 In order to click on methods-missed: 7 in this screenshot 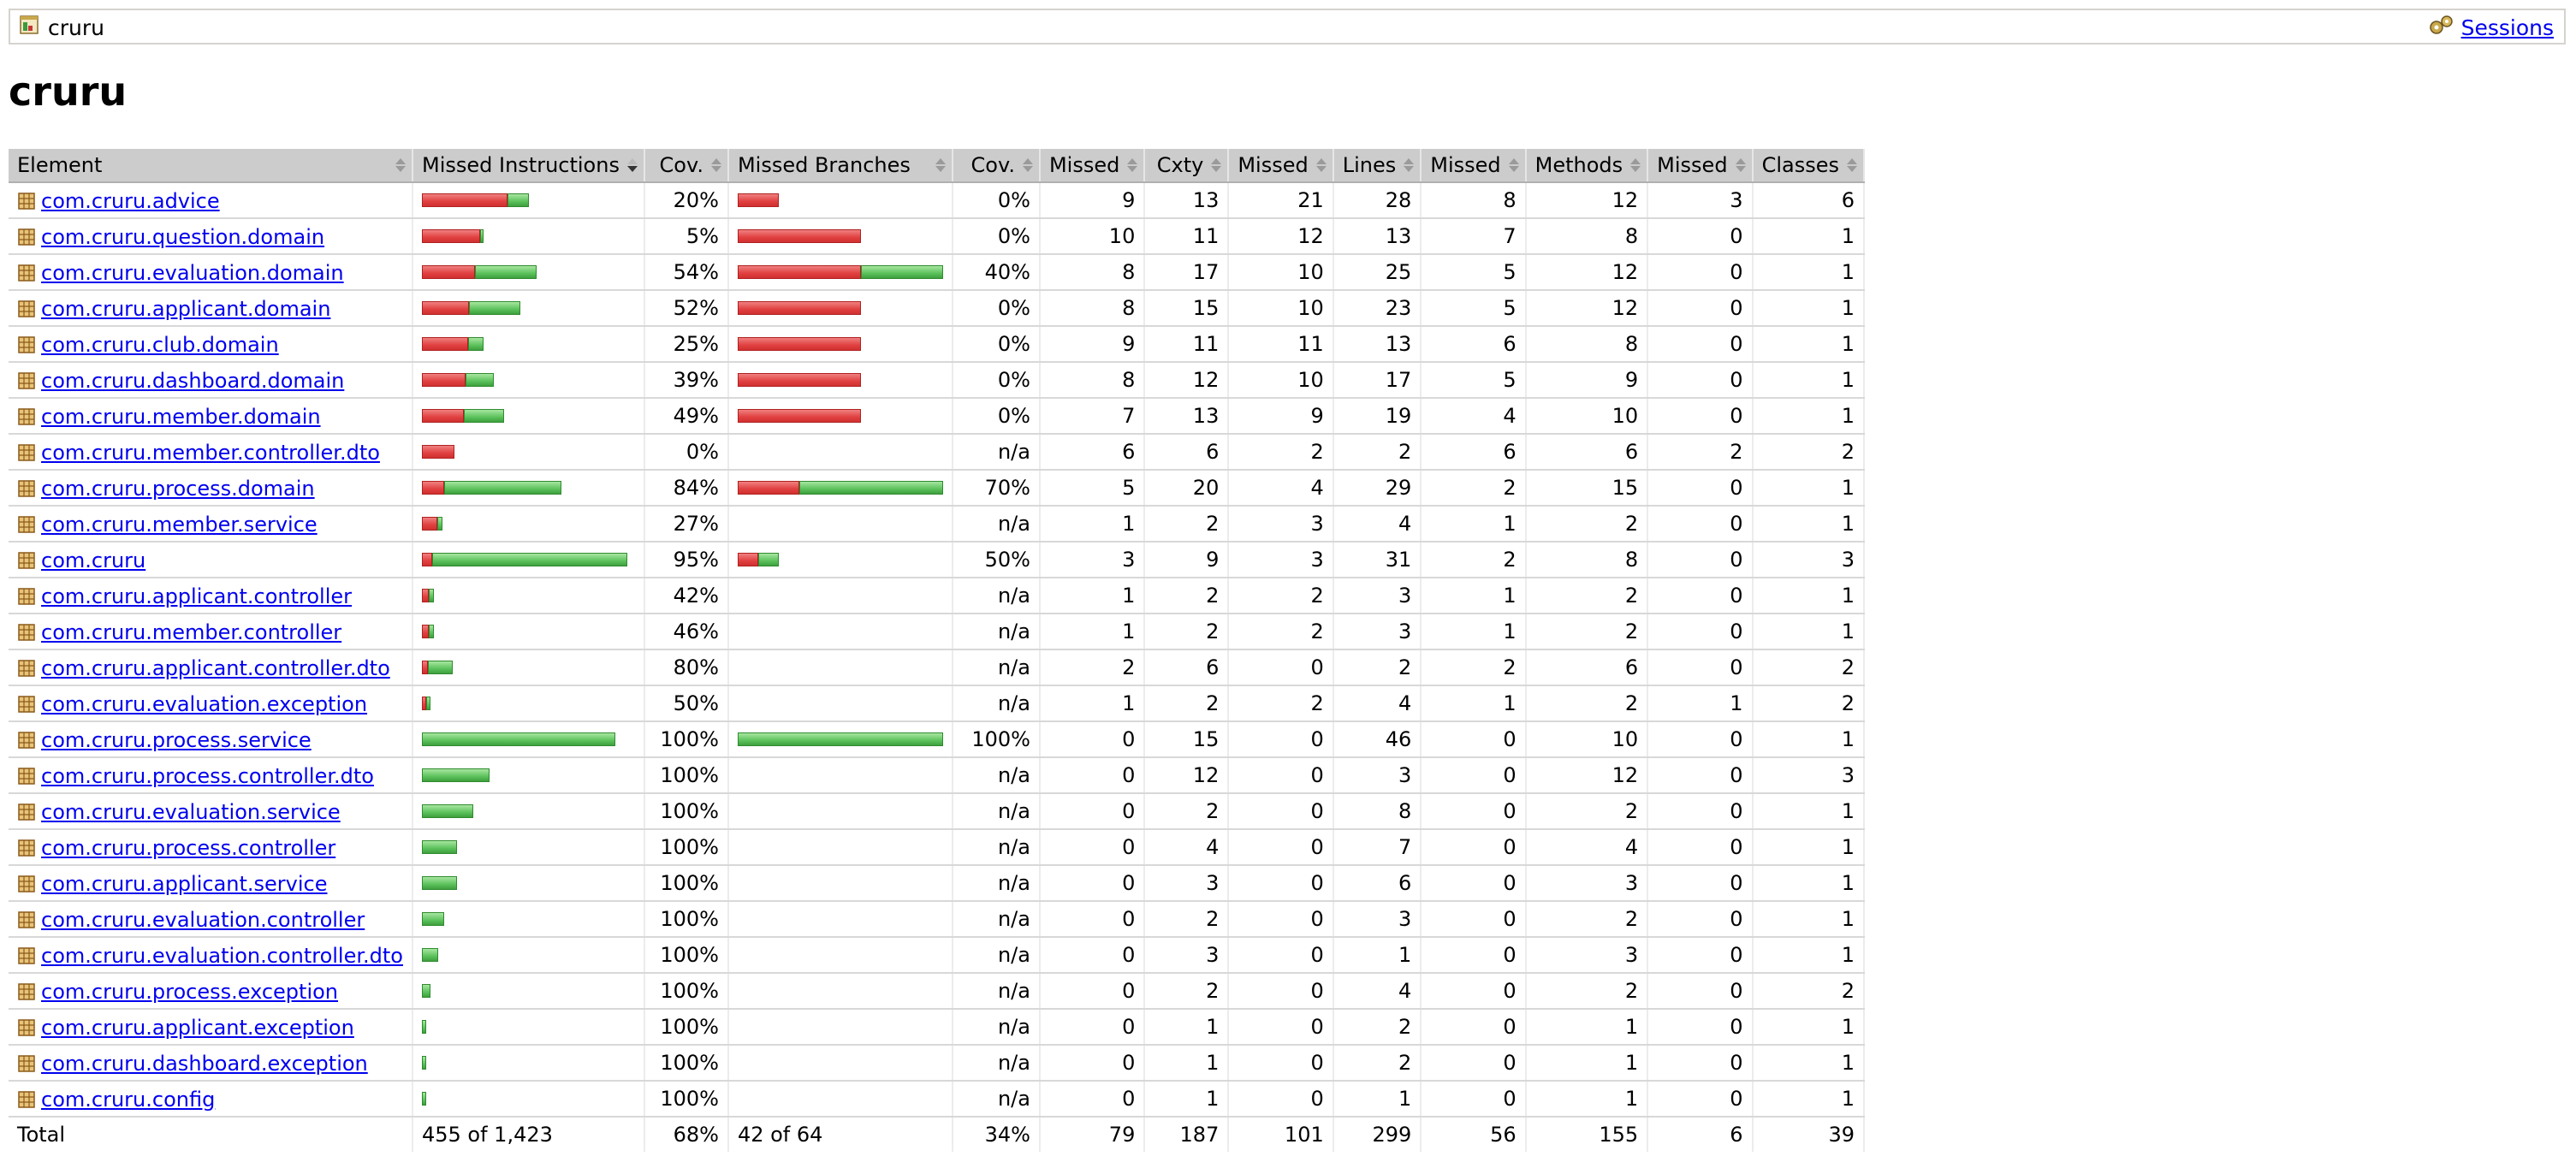, I will do `click(1474, 237)`.